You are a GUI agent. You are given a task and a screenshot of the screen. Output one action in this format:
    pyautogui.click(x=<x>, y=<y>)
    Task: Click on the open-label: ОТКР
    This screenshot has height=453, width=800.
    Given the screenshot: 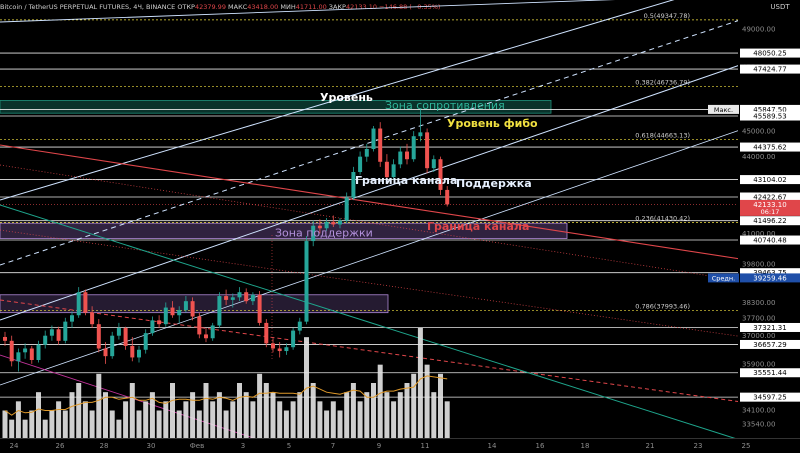 What is the action you would take?
    pyautogui.click(x=186, y=7)
    